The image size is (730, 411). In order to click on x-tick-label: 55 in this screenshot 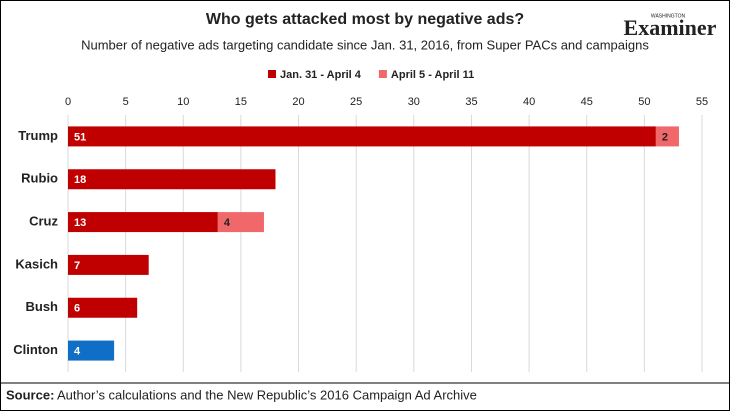, I will do `click(702, 102)`.